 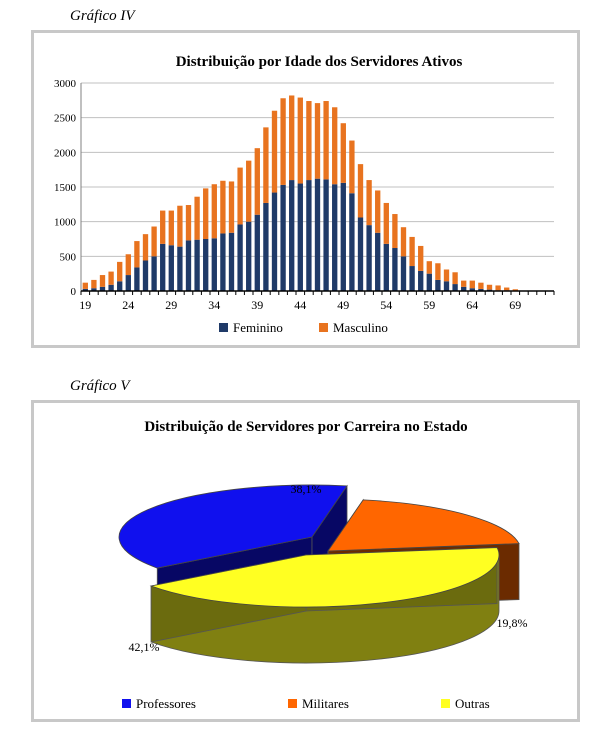 What do you see at coordinates (233, 526) in the screenshot?
I see `slice-professores` at bounding box center [233, 526].